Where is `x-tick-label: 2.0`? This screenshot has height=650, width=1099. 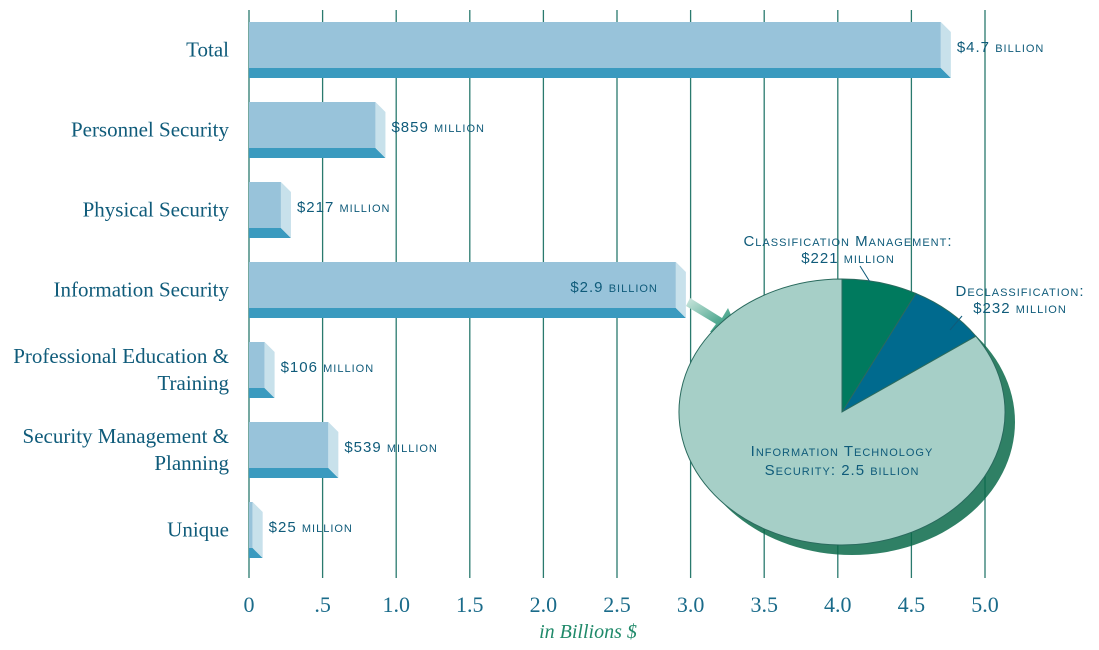
x-tick-label: 2.0 is located at coordinates (544, 604).